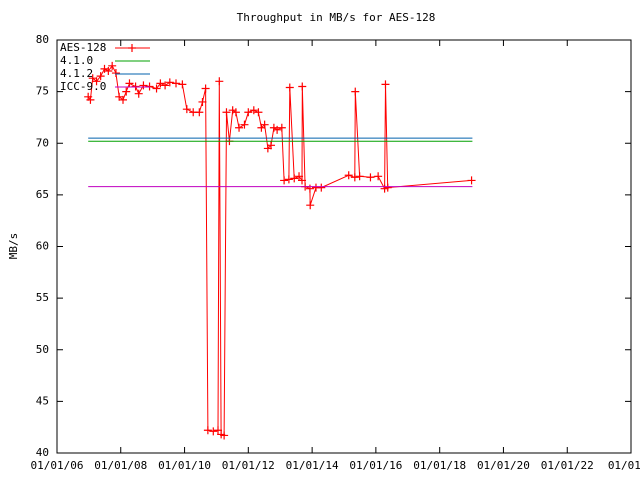 The height and width of the screenshot is (480, 640). Describe the element at coordinates (13, 246) in the screenshot. I see `y-axis-label: MB/s` at that location.